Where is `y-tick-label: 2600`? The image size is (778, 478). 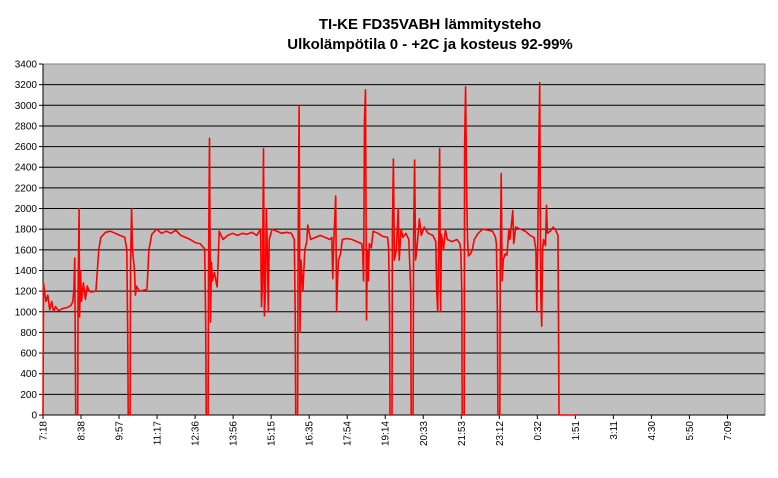
y-tick-label: 2600 is located at coordinates (26, 147).